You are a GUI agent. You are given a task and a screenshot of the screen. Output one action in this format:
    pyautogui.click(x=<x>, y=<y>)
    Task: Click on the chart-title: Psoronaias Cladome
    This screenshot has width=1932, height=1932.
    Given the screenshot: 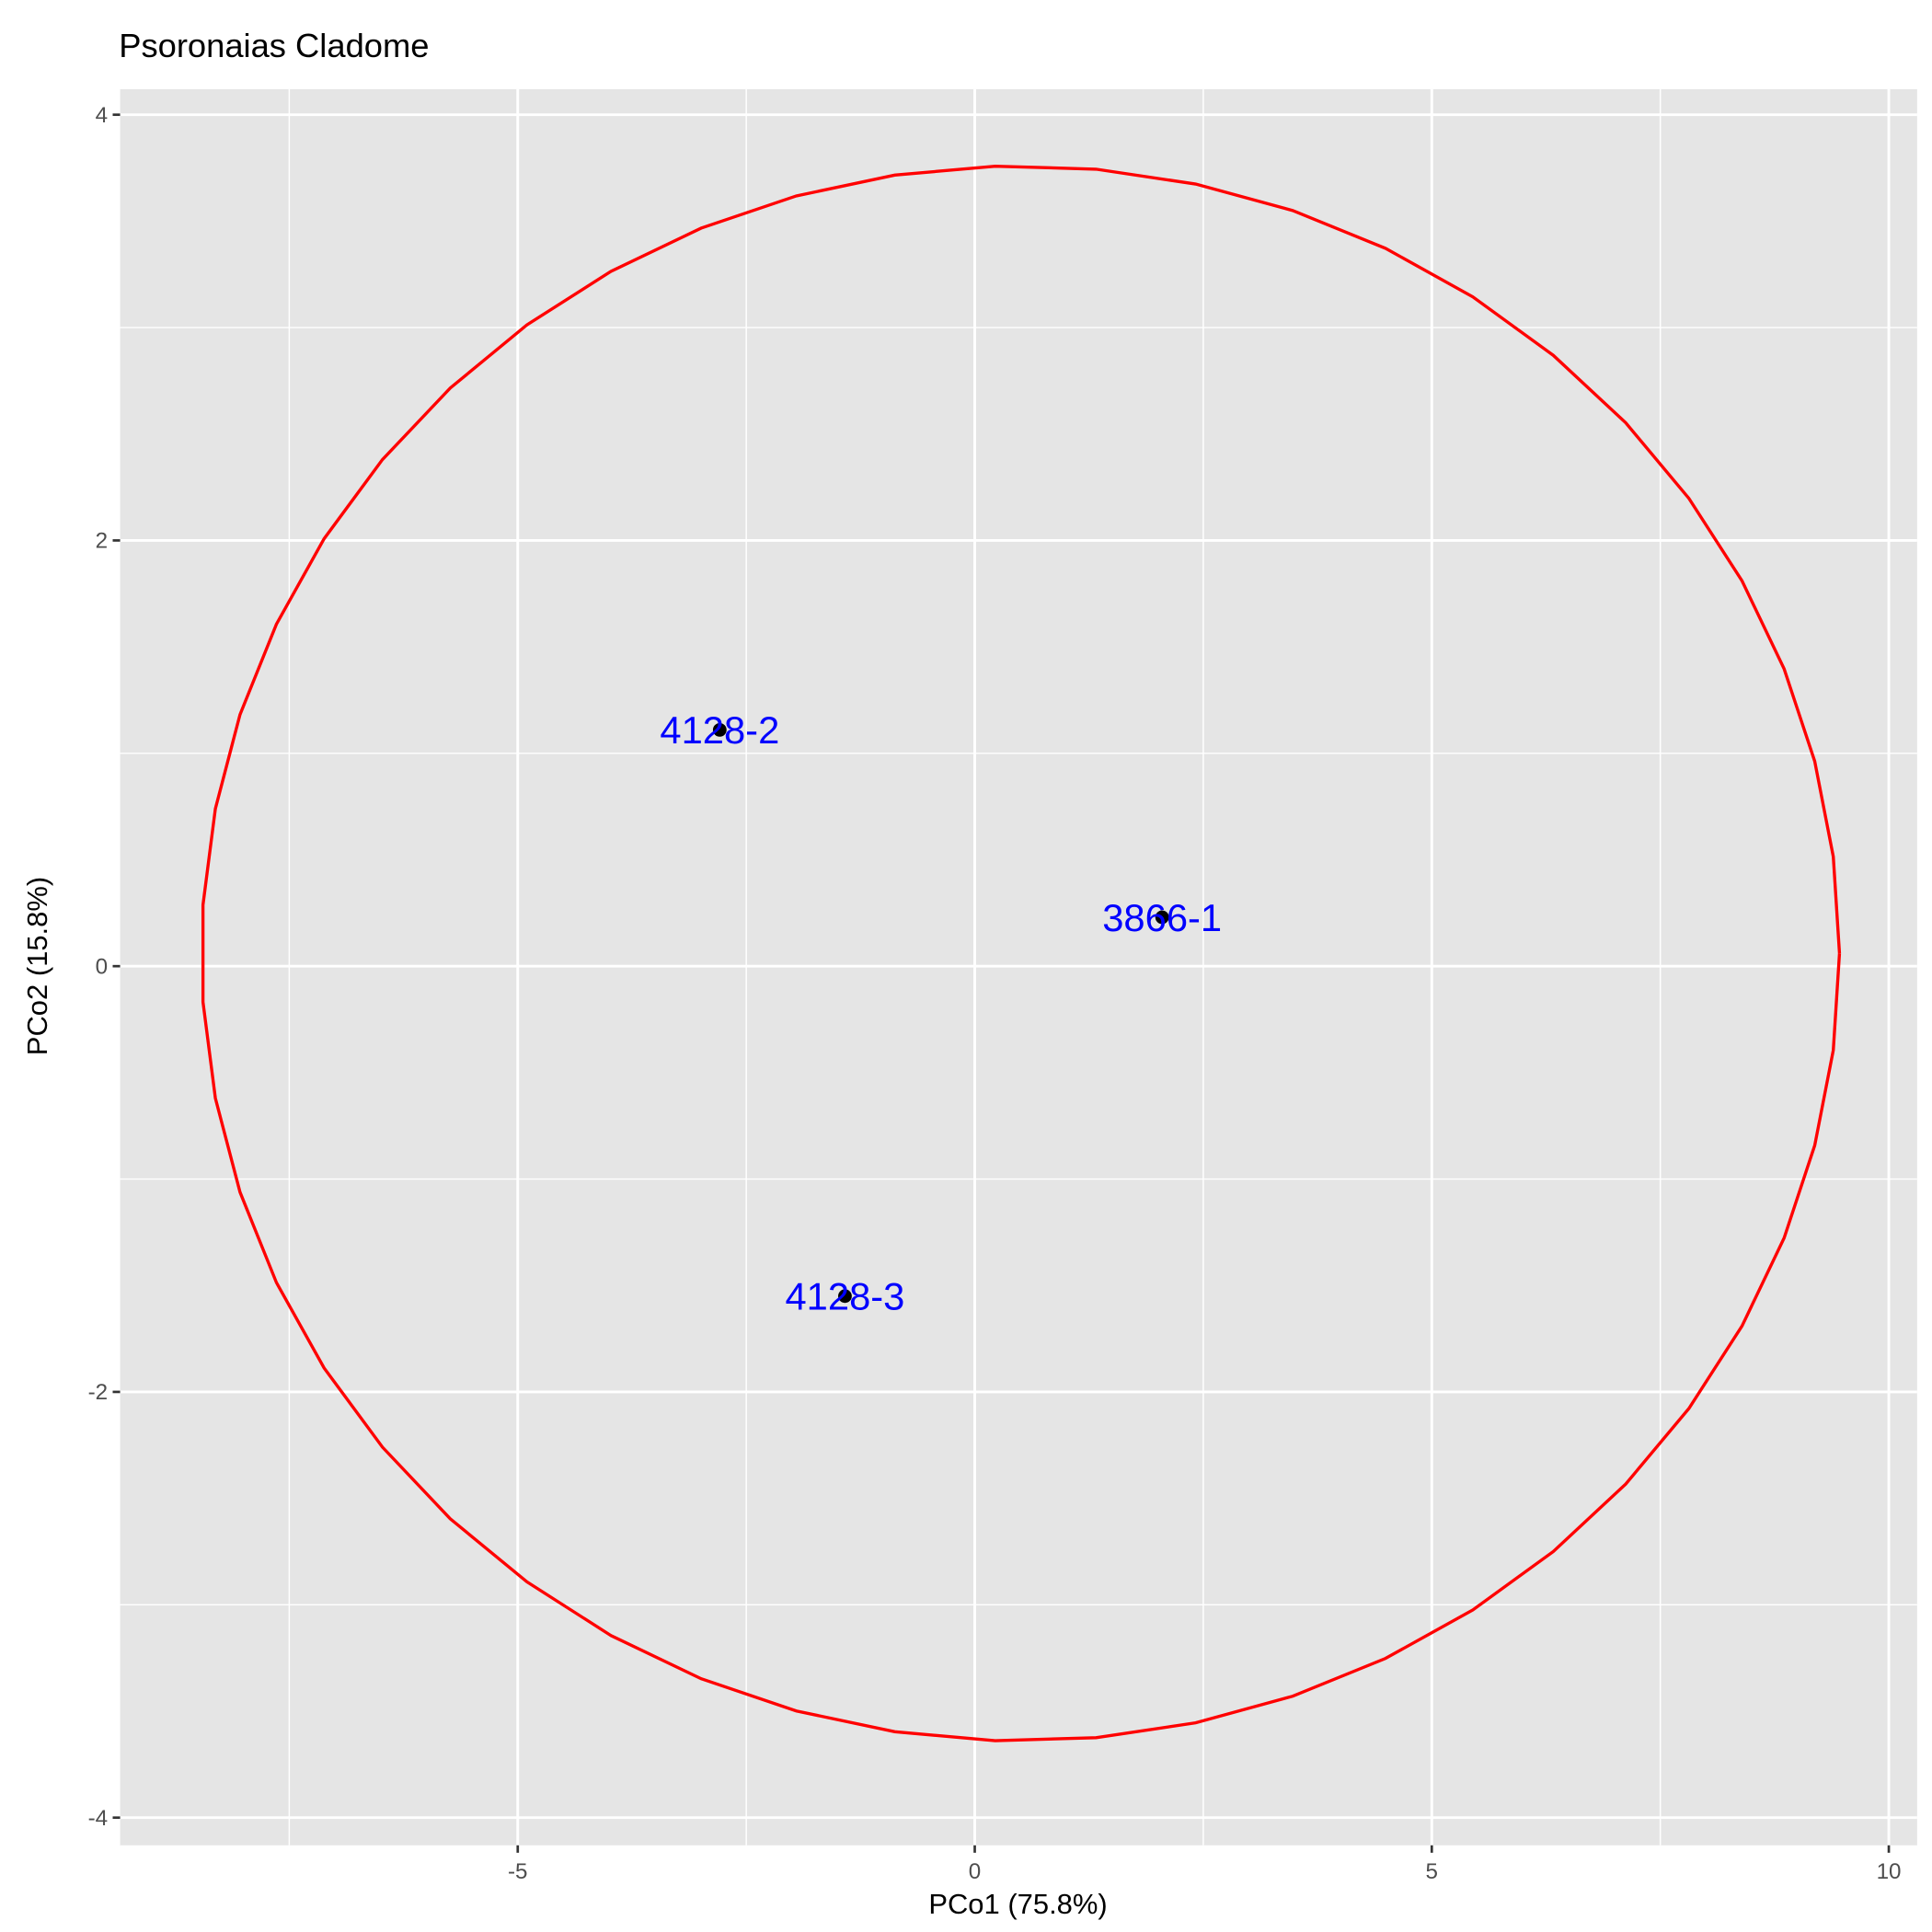 What is the action you would take?
    pyautogui.click(x=274, y=45)
    